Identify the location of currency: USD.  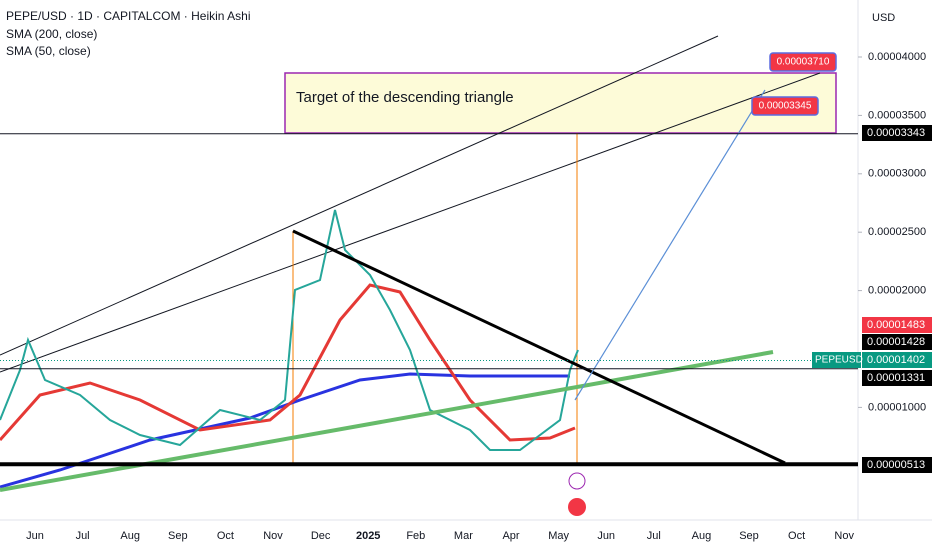
(883, 18).